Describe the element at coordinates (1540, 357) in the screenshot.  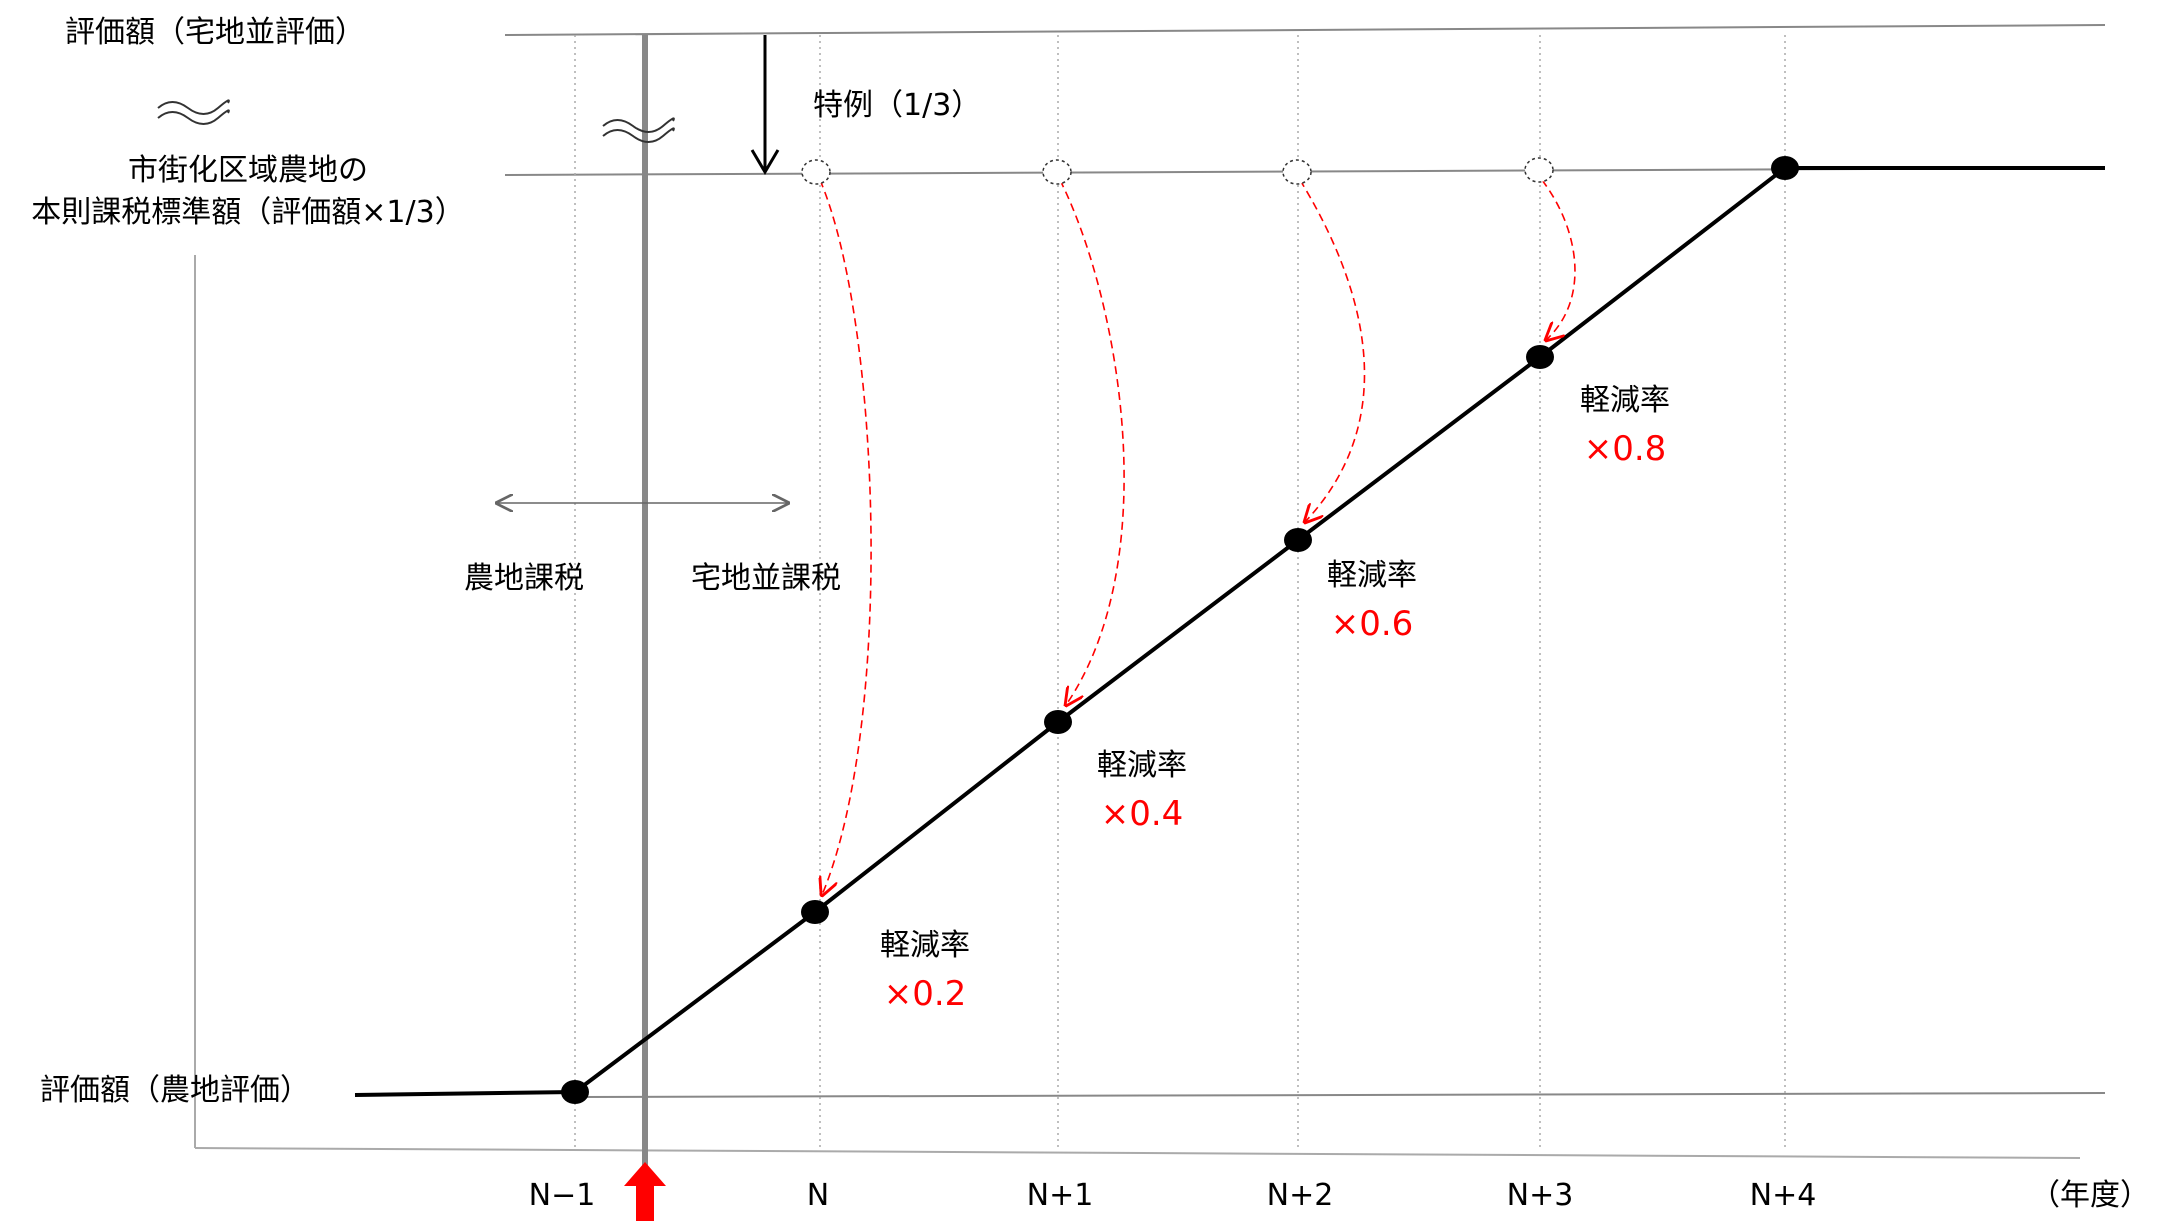
I see `point-n3` at that location.